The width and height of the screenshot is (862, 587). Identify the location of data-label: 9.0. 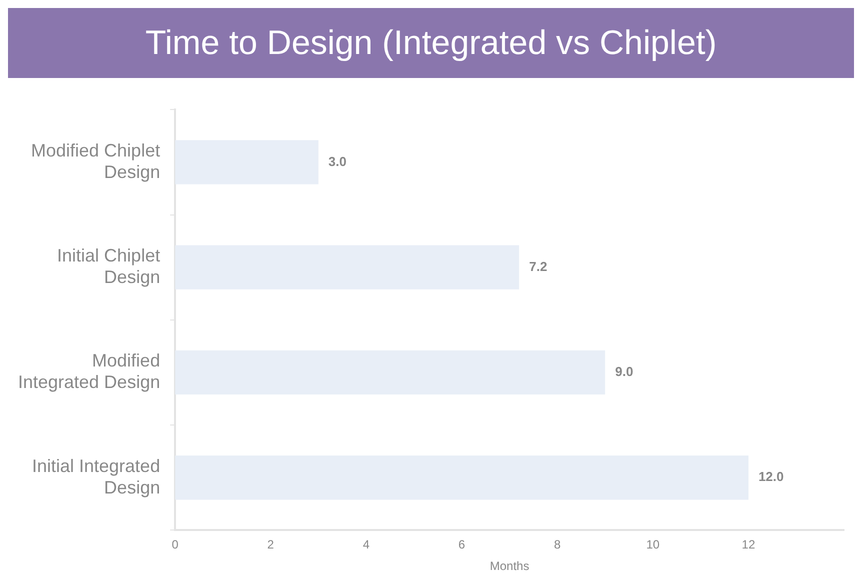
(624, 372).